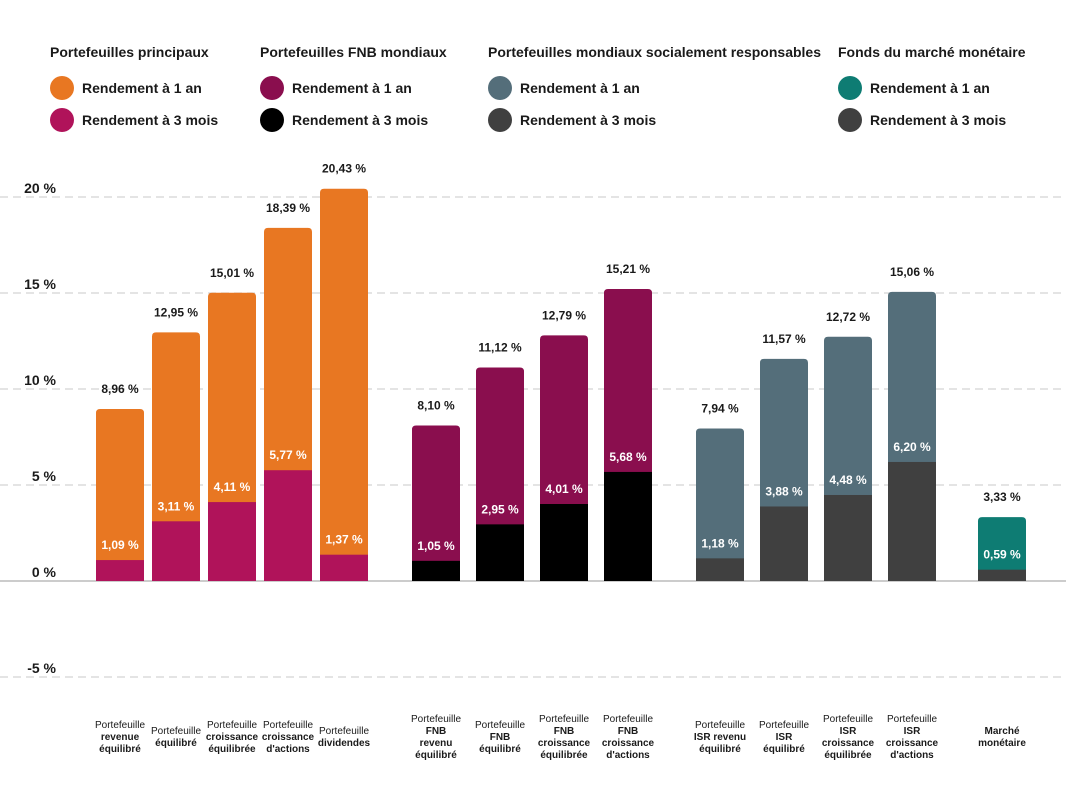  I want to click on category-label: Portefeuille ISR équilibré, so click(784, 738).